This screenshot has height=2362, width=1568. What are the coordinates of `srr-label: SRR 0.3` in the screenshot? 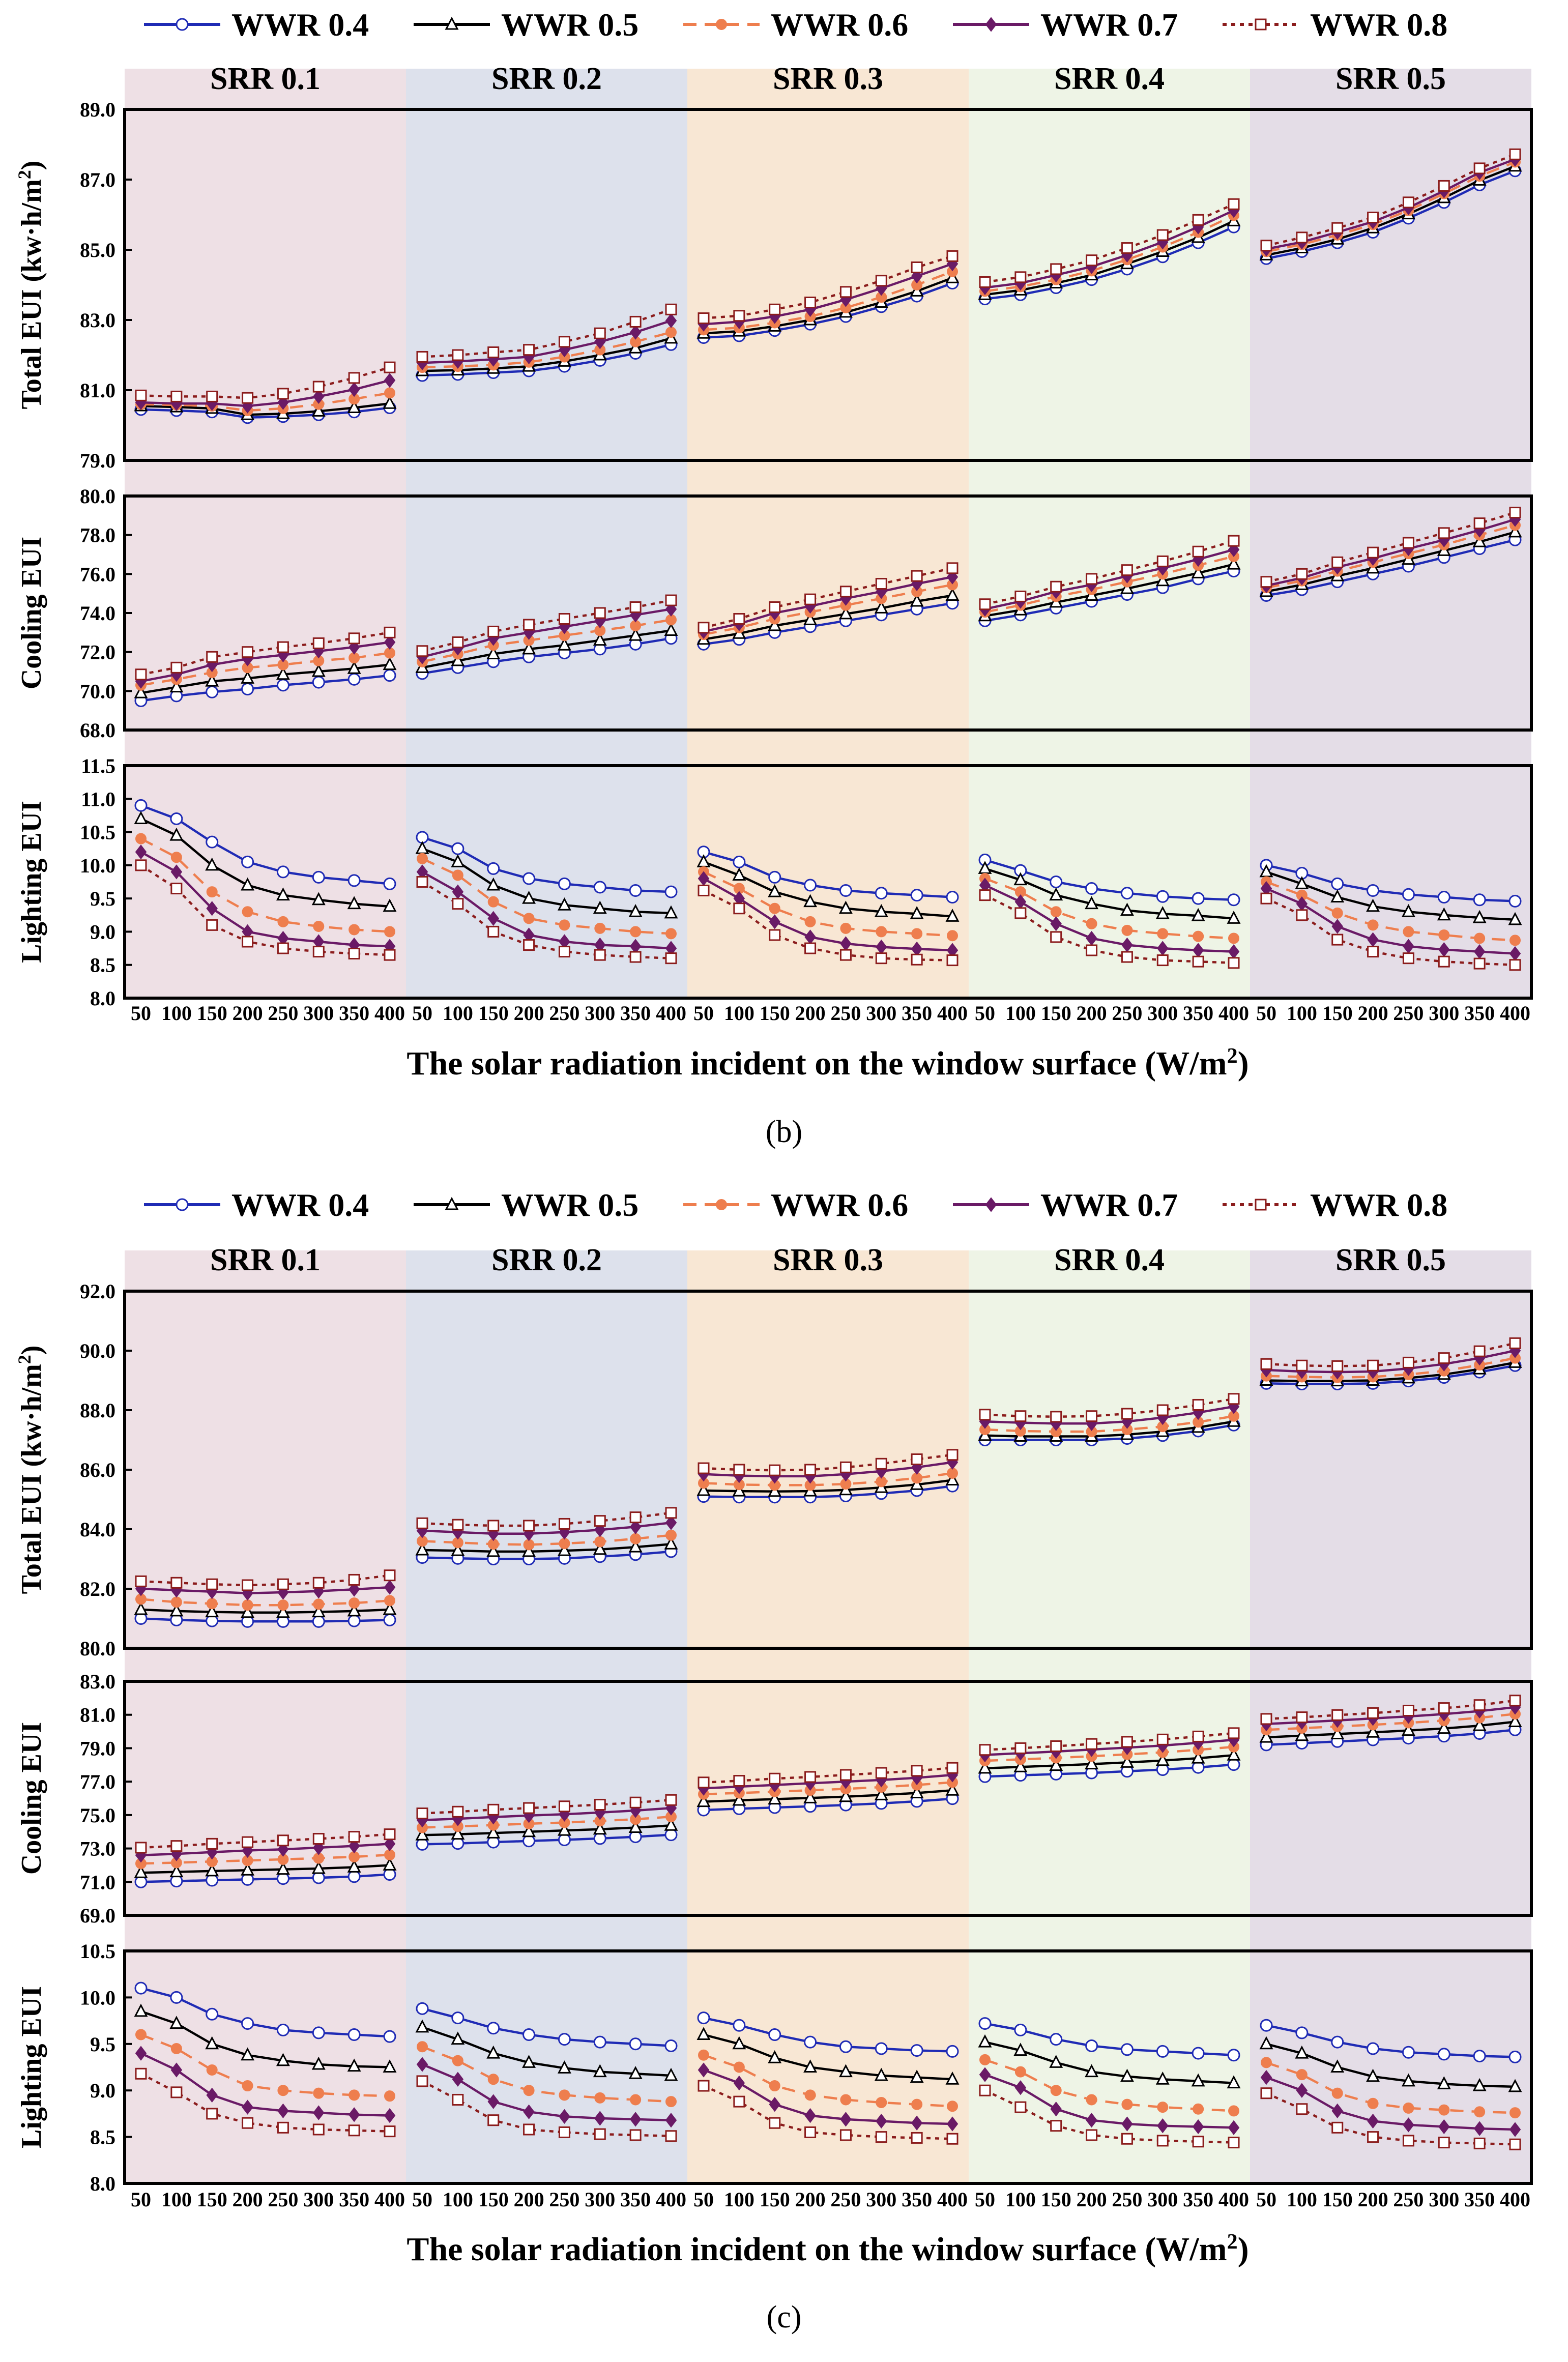 It's located at (828, 1260).